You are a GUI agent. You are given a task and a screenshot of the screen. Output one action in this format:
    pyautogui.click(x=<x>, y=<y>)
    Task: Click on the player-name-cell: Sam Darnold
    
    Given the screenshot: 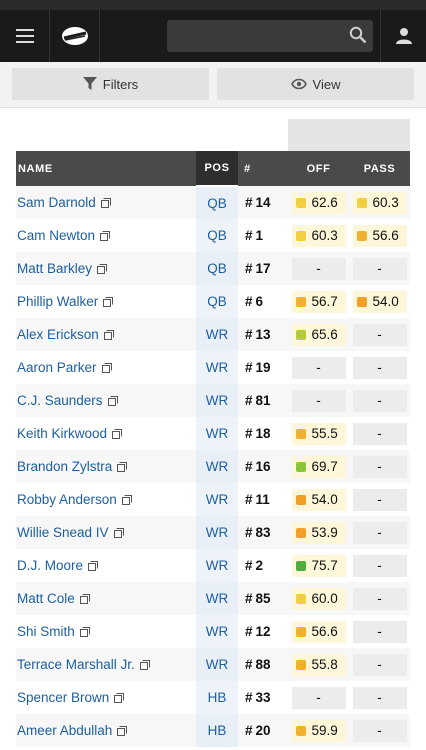 What is the action you would take?
    pyautogui.click(x=106, y=202)
    